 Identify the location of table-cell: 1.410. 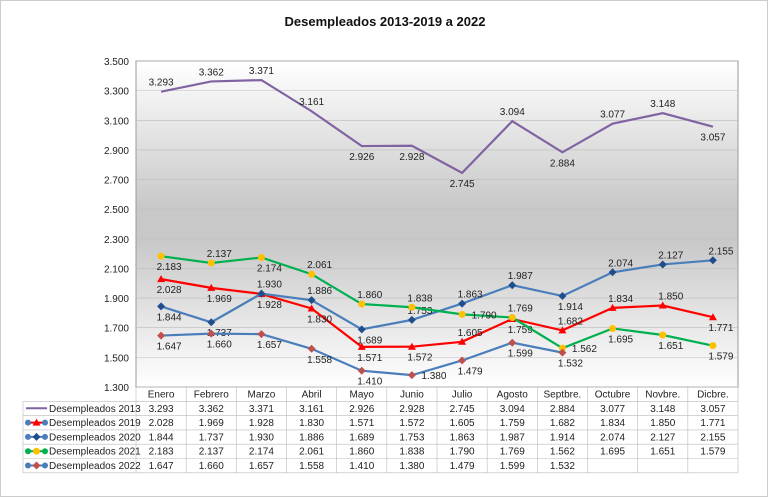
(361, 466).